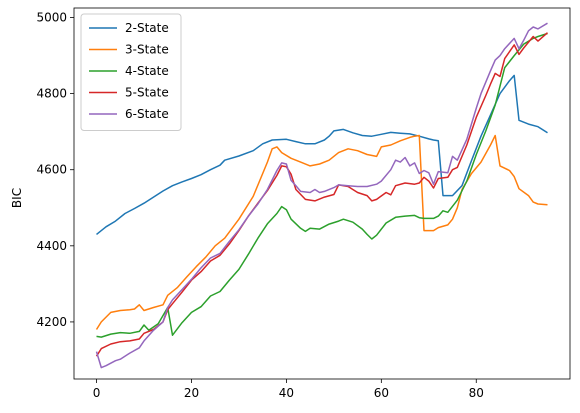 The image size is (580, 413). What do you see at coordinates (191, 393) in the screenshot?
I see `x-tick-label: 20` at bounding box center [191, 393].